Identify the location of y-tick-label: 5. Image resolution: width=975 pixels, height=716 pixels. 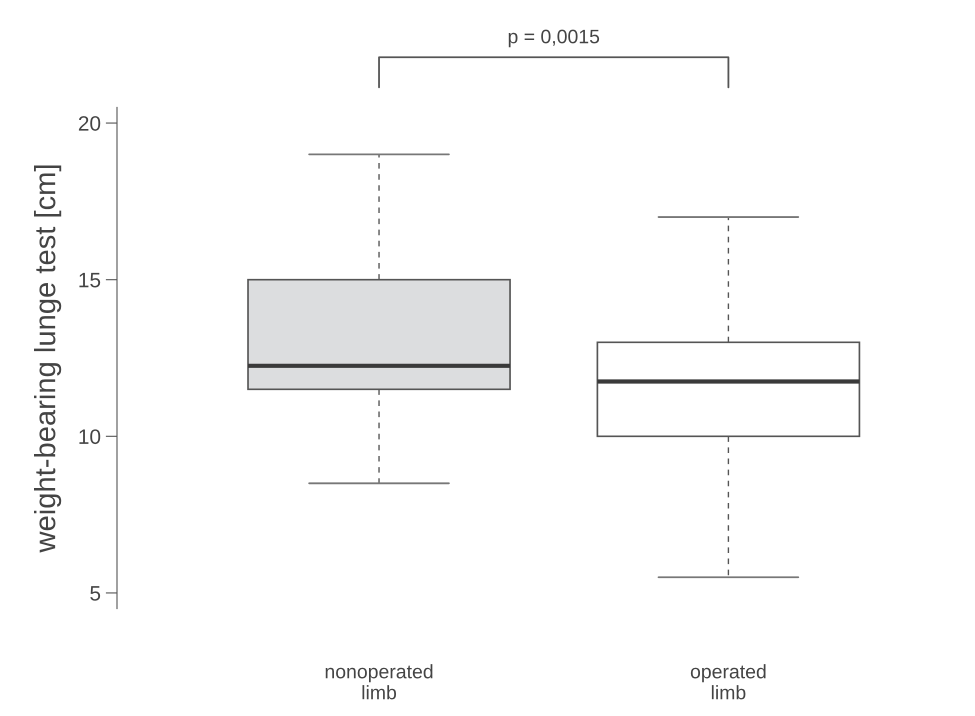
(95, 593).